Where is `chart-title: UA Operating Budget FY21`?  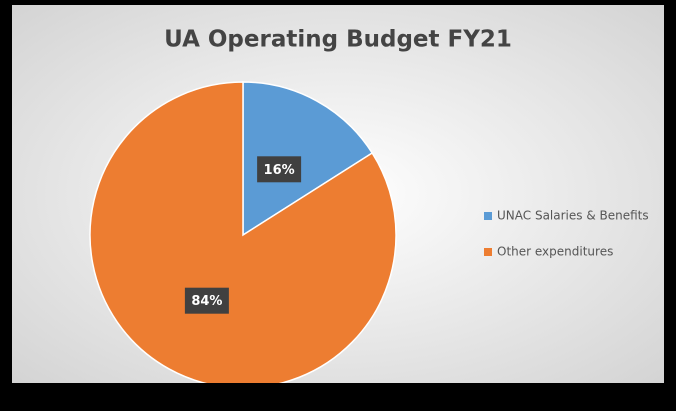
chart-title: UA Operating Budget FY21 is located at coordinates (338, 40).